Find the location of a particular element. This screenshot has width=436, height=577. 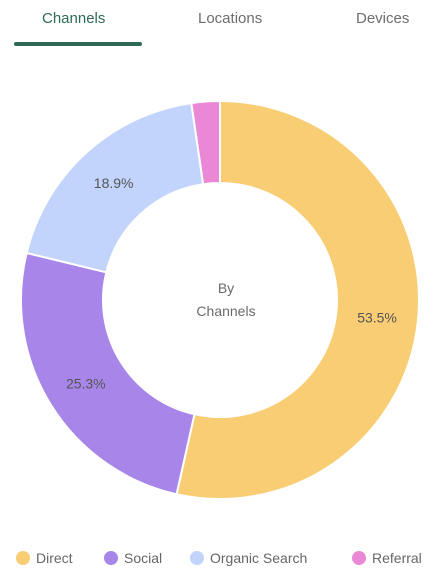

center-label-line-1: By is located at coordinates (226, 288).